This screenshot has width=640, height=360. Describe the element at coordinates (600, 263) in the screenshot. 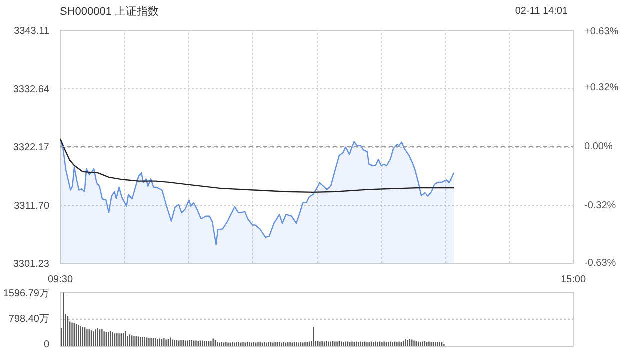

I see `y2-tick-label: -0.63%` at that location.